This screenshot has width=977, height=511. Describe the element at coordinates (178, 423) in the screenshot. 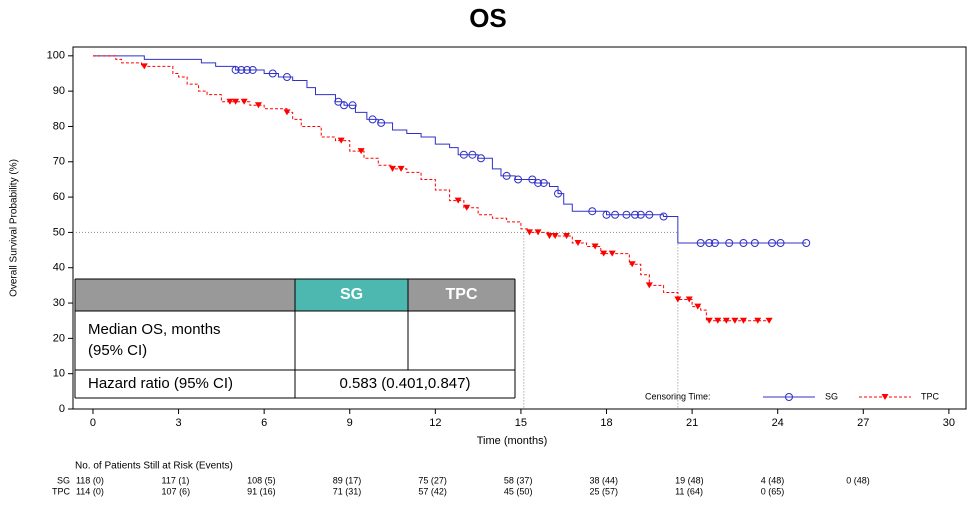

I see `x-tick-label: 3` at that location.